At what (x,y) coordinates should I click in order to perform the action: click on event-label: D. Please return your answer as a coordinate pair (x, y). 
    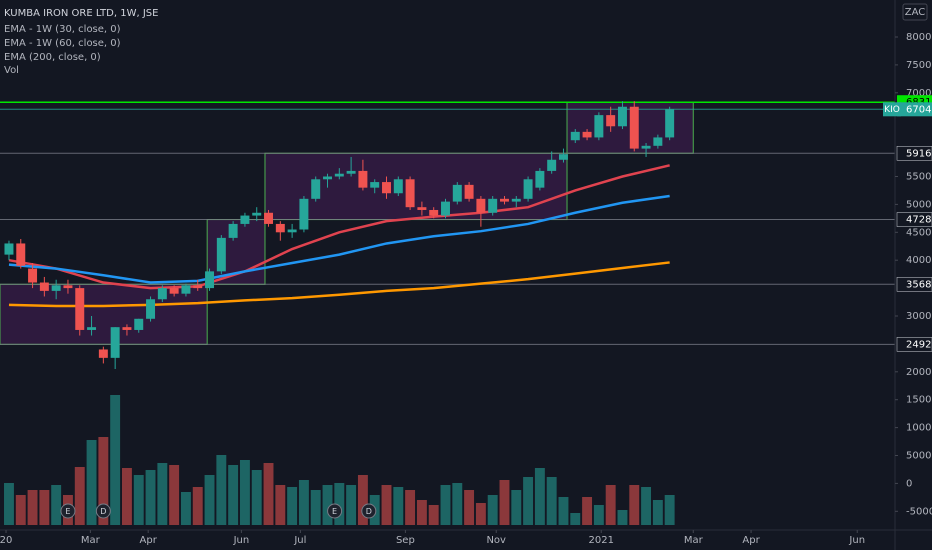
    Looking at the image, I should click on (103, 511).